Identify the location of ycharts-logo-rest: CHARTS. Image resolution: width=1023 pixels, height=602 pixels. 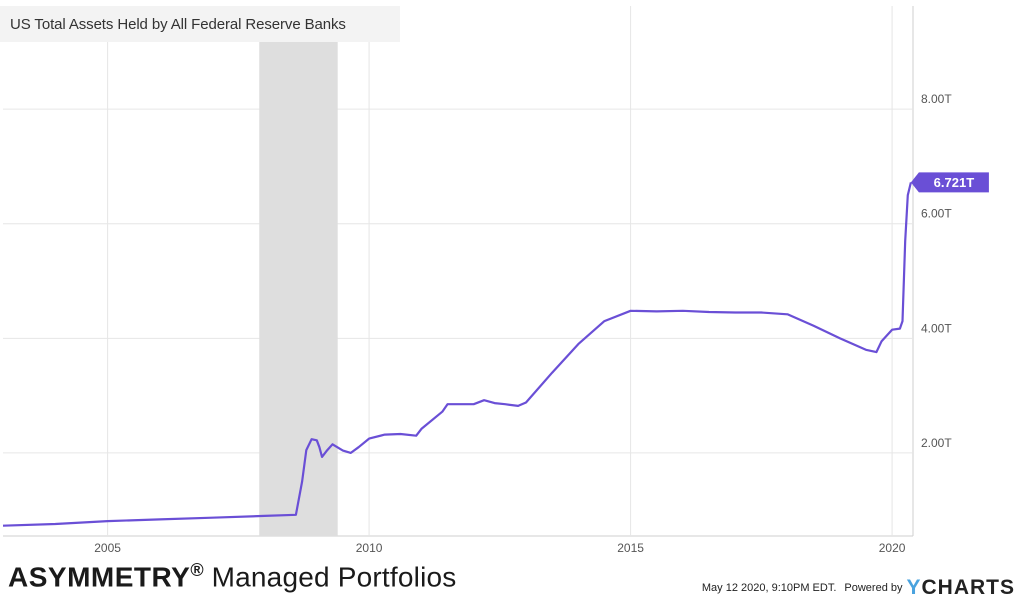
(968, 587).